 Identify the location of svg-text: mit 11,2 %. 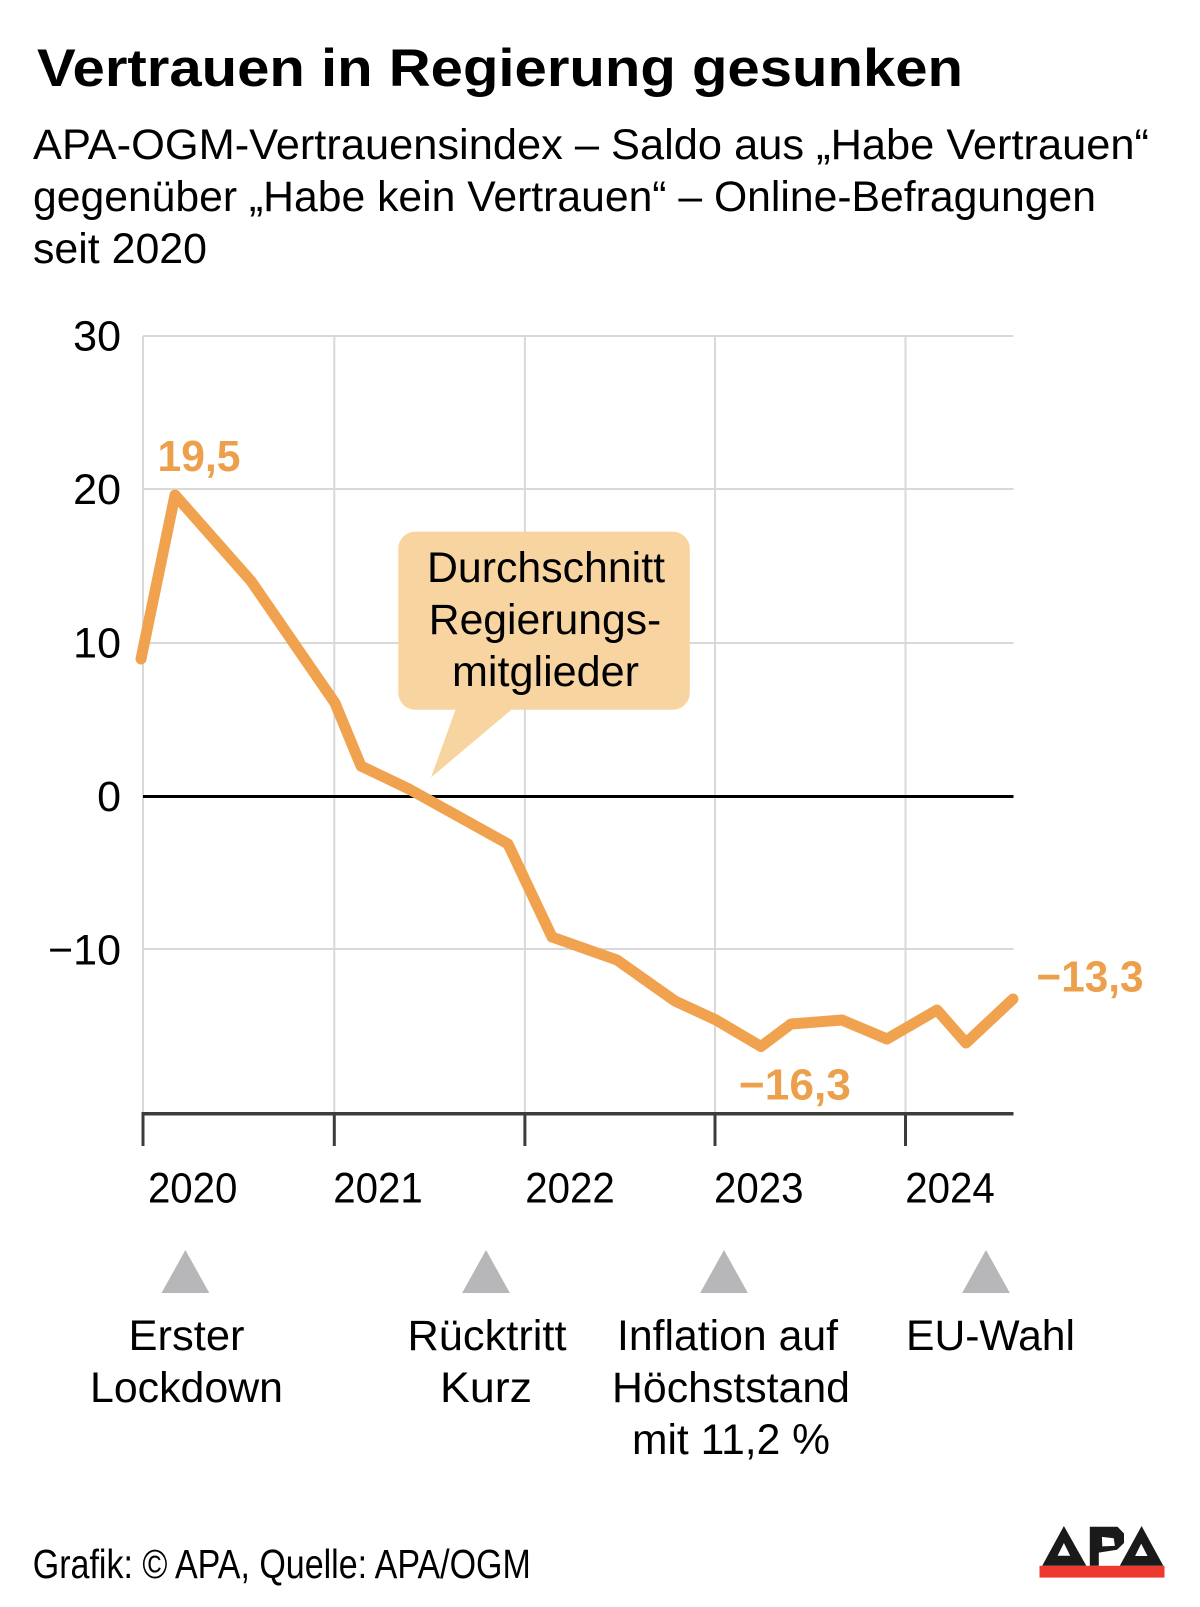
(731, 1440).